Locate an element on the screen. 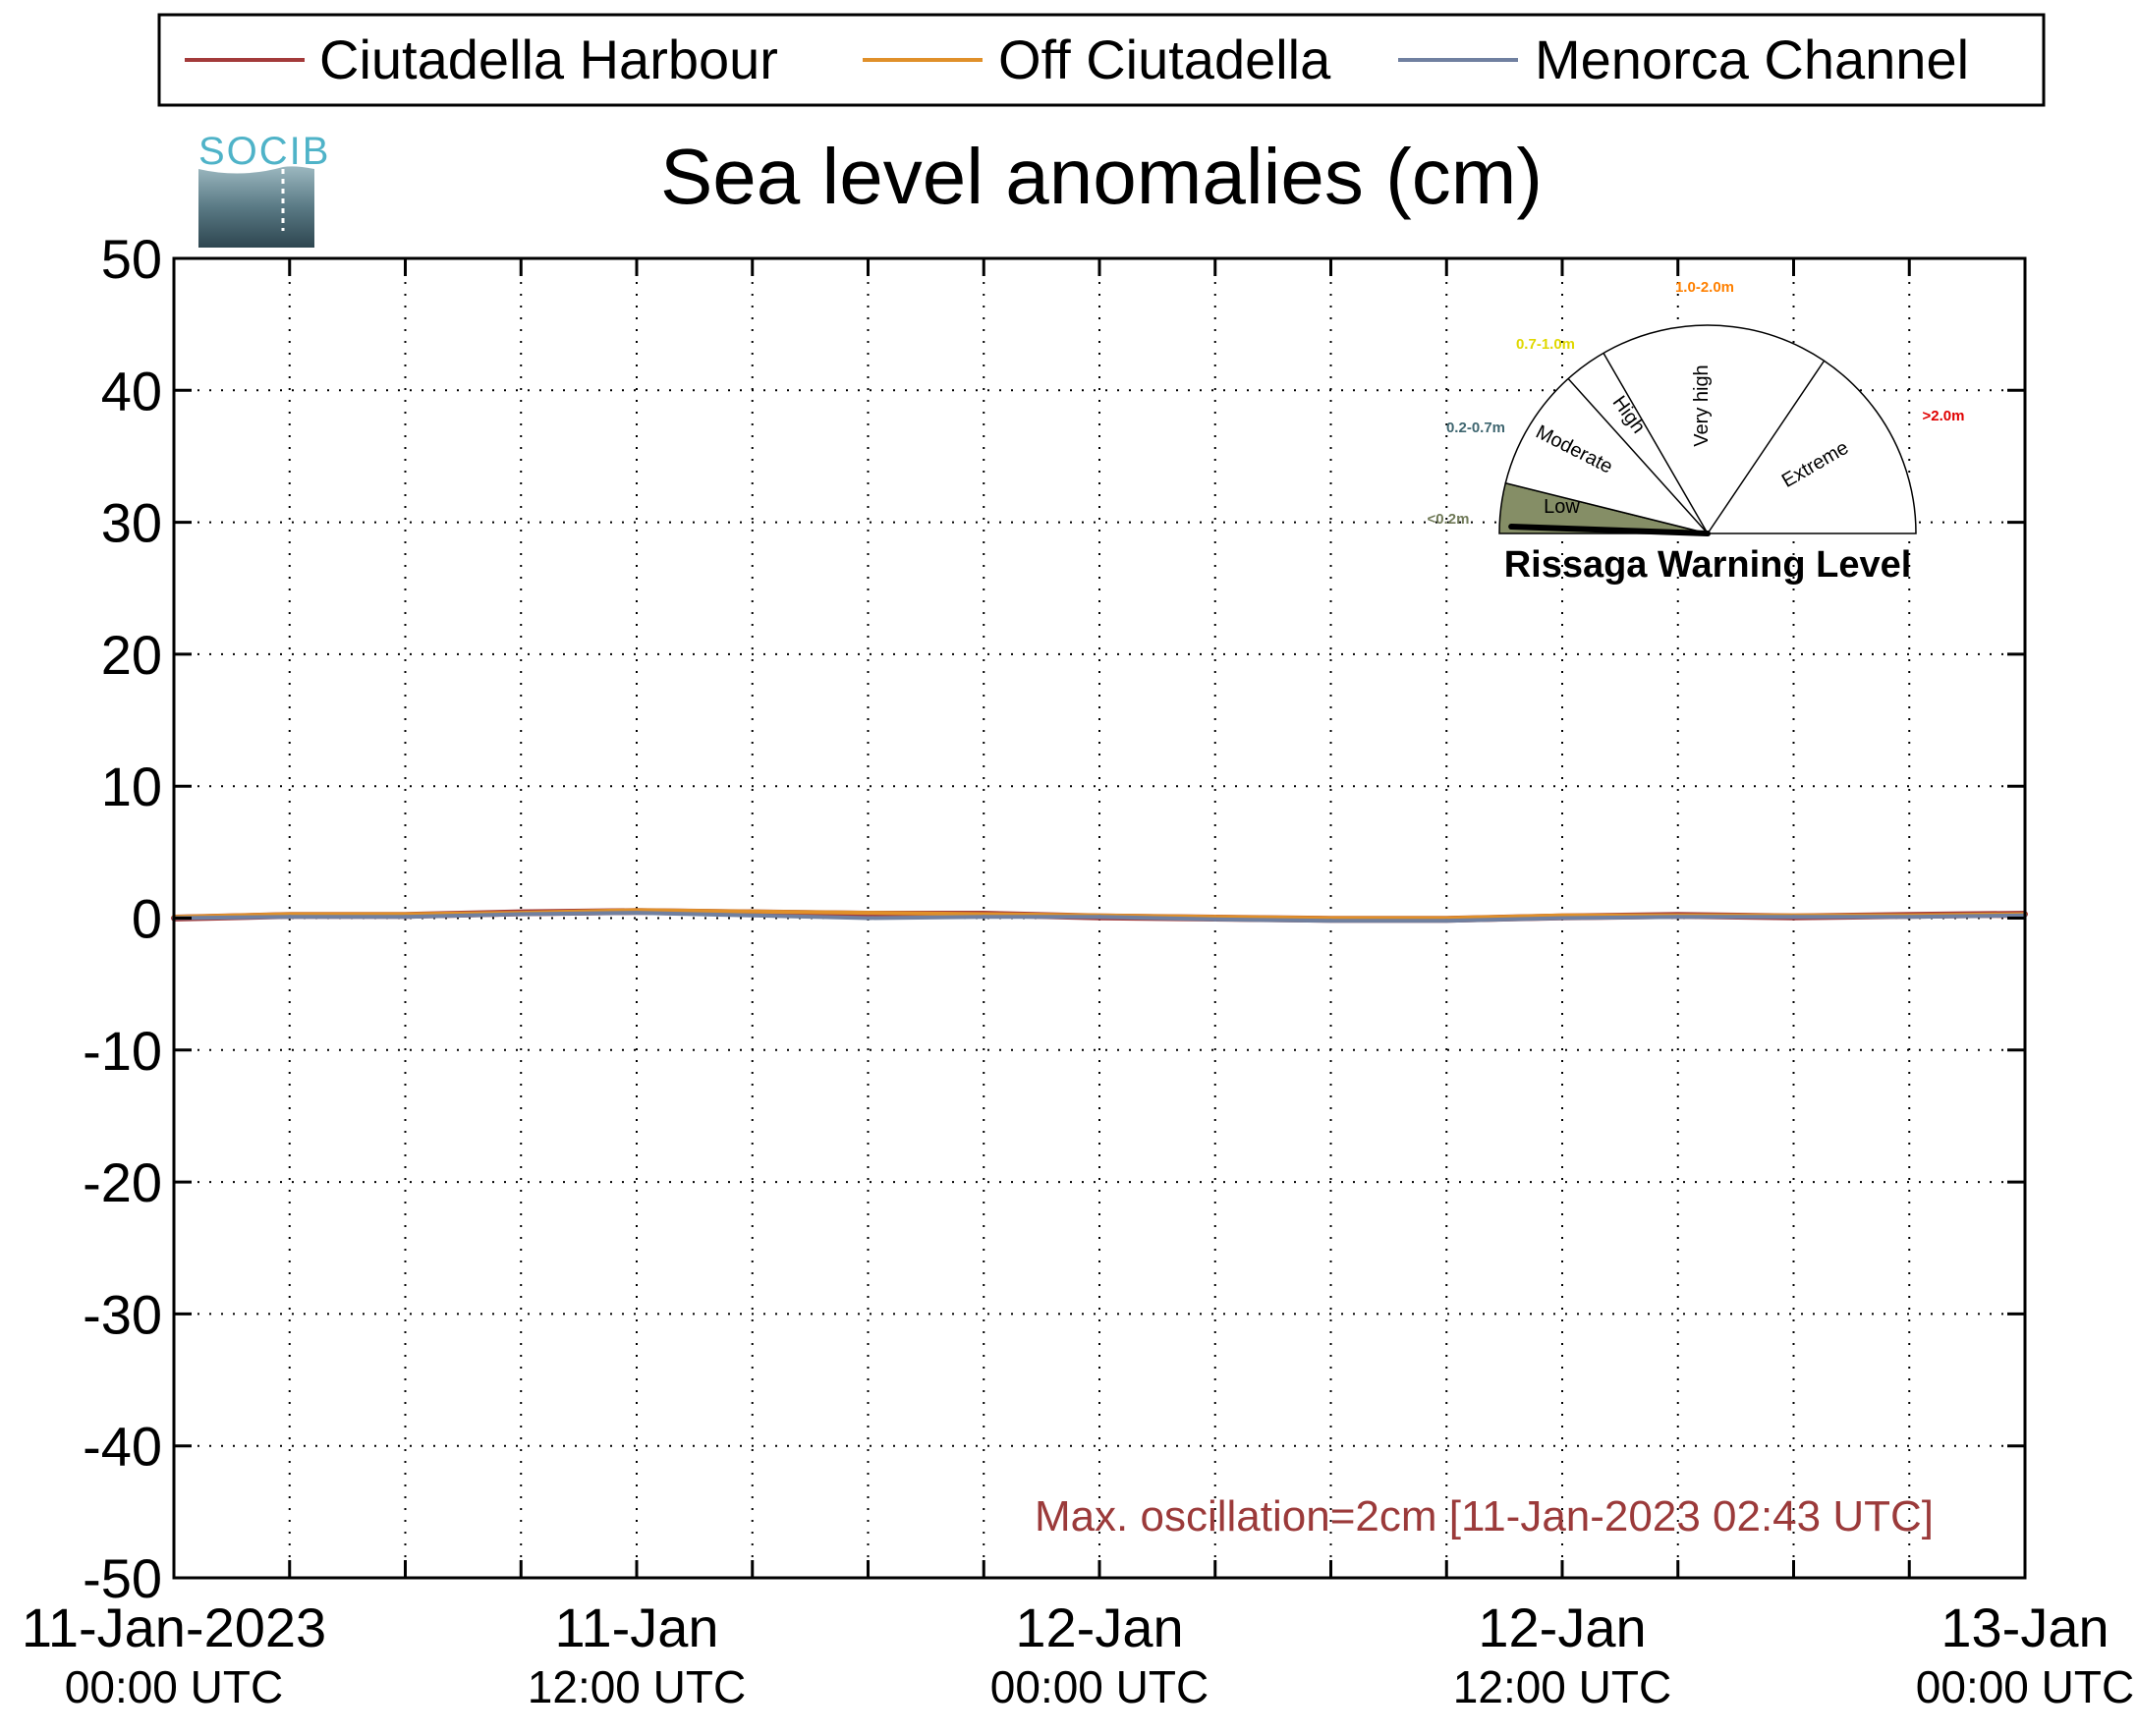 This screenshot has height=1736, width=2137. chart-title: Sea level anomalies (cm) is located at coordinates (1101, 176).